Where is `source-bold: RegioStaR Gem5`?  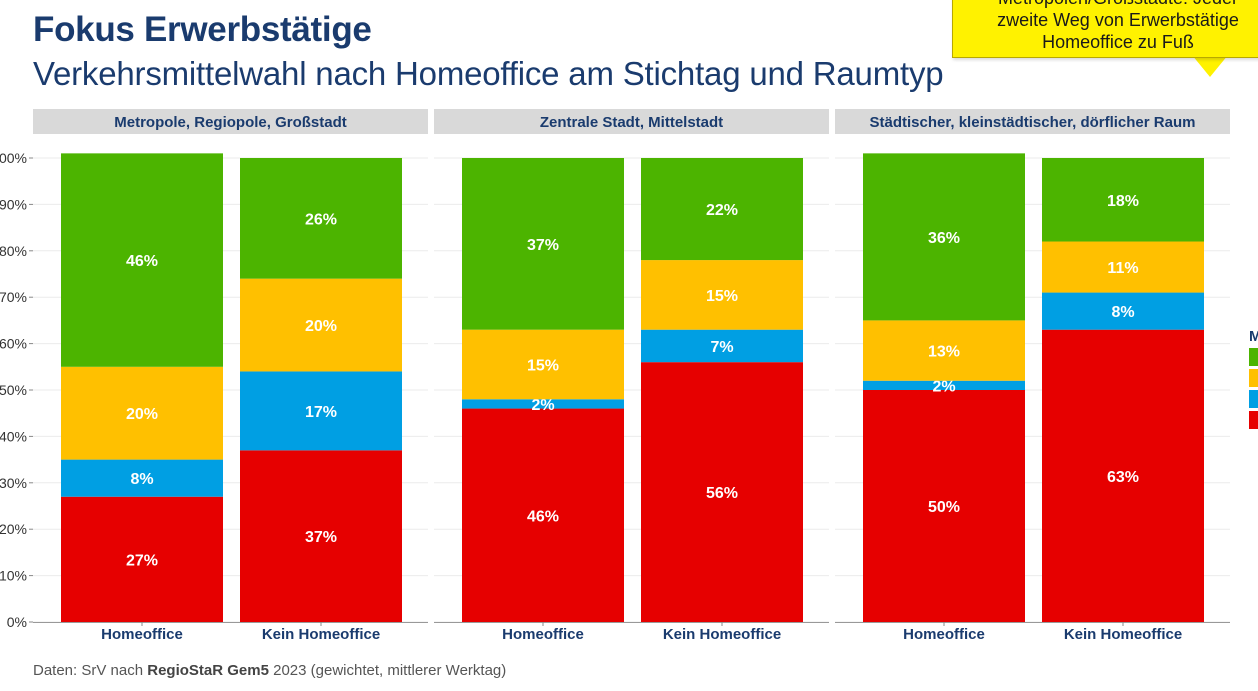
source-bold: RegioStaR Gem5 is located at coordinates (208, 670).